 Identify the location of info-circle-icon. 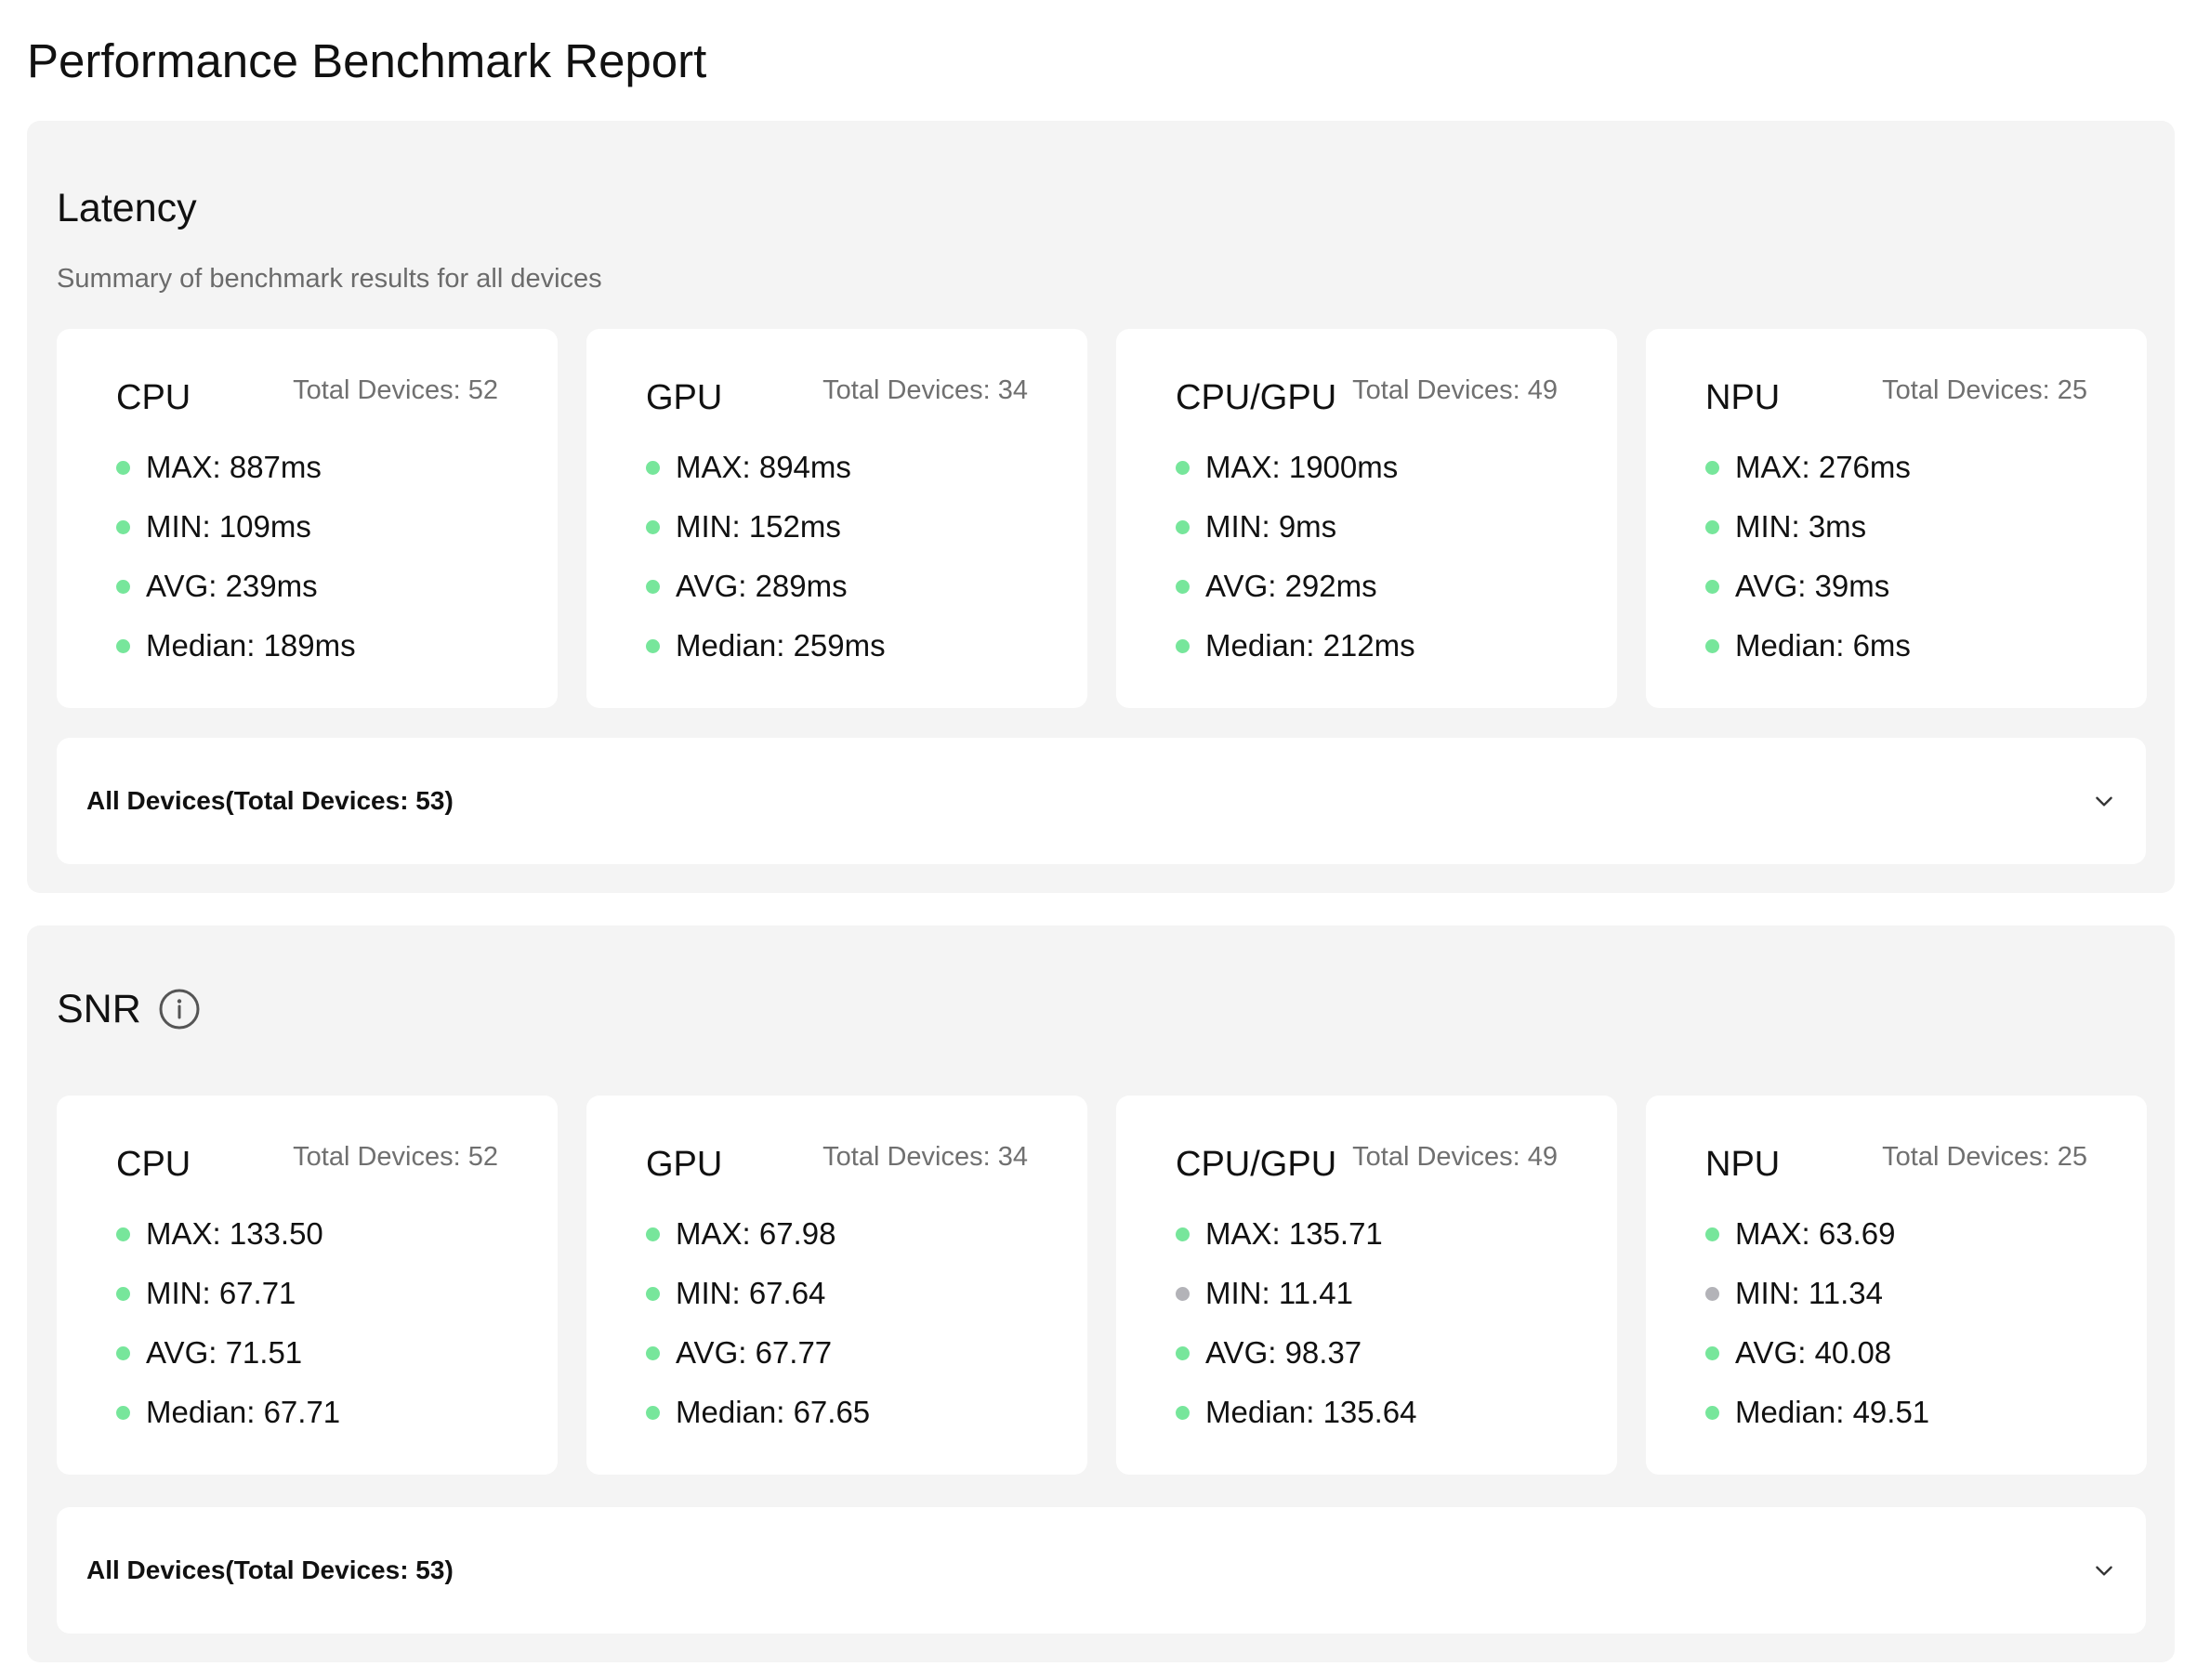
(179, 1009).